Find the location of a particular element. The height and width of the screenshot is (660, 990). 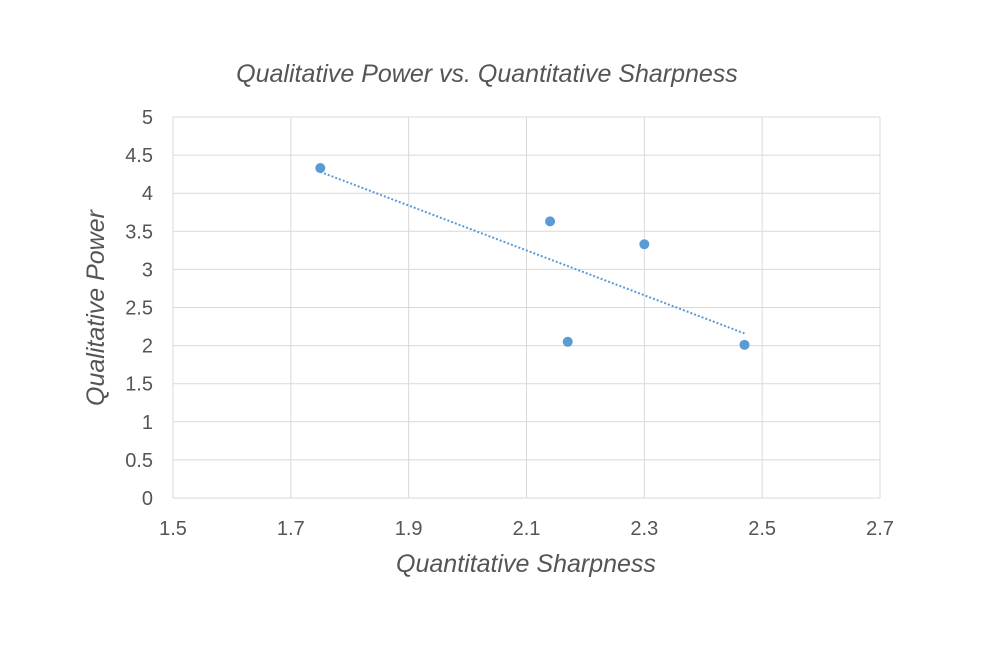

y-tick-label: 1 is located at coordinates (147, 423).